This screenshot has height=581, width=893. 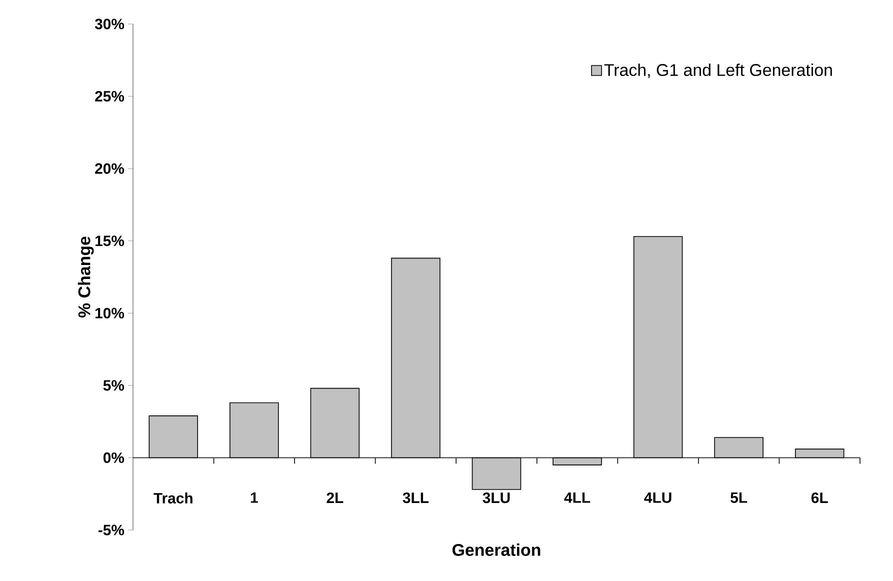 I want to click on y-tick-label: -5%, so click(x=111, y=530).